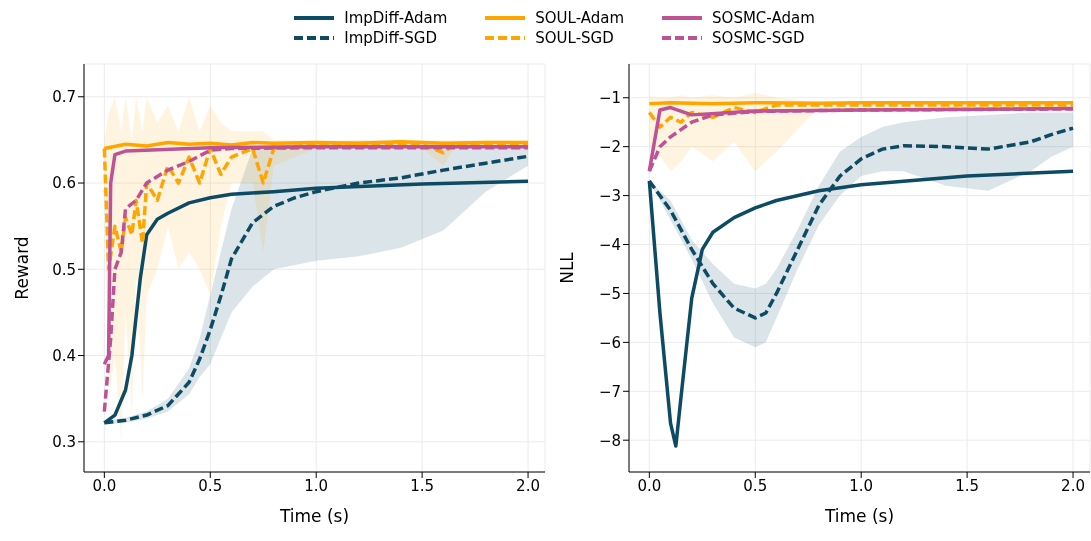 The height and width of the screenshot is (541, 1091). What do you see at coordinates (396, 18) in the screenshot?
I see `legend-label: ImpDiff-Adam` at bounding box center [396, 18].